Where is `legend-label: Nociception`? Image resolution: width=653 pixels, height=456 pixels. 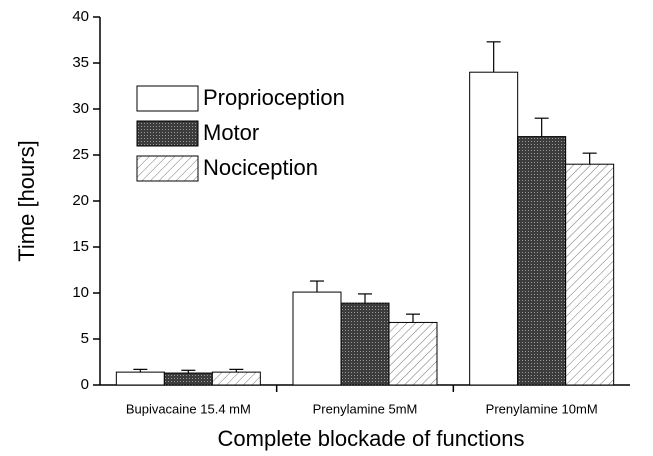
legend-label: Nociception is located at coordinates (260, 167).